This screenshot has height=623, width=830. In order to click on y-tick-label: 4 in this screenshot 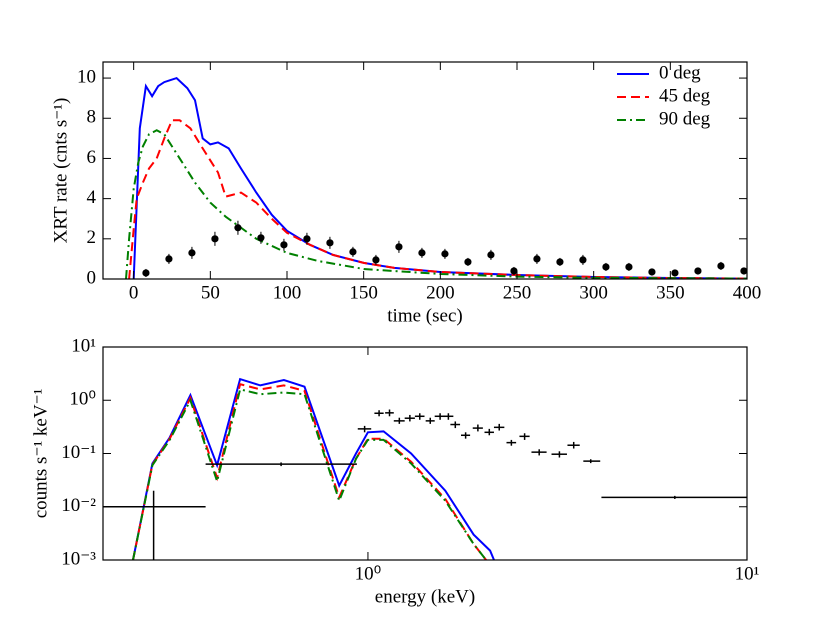, I will do `click(92, 197)`.